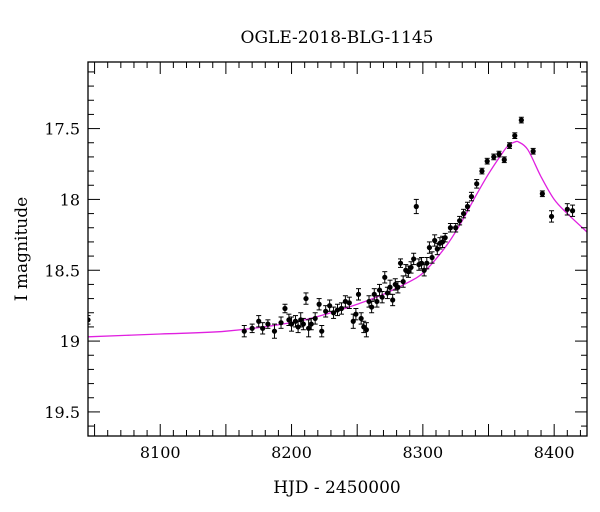 The image size is (600, 512). I want to click on x-axis-title: HJD - 2450000, so click(337, 488).